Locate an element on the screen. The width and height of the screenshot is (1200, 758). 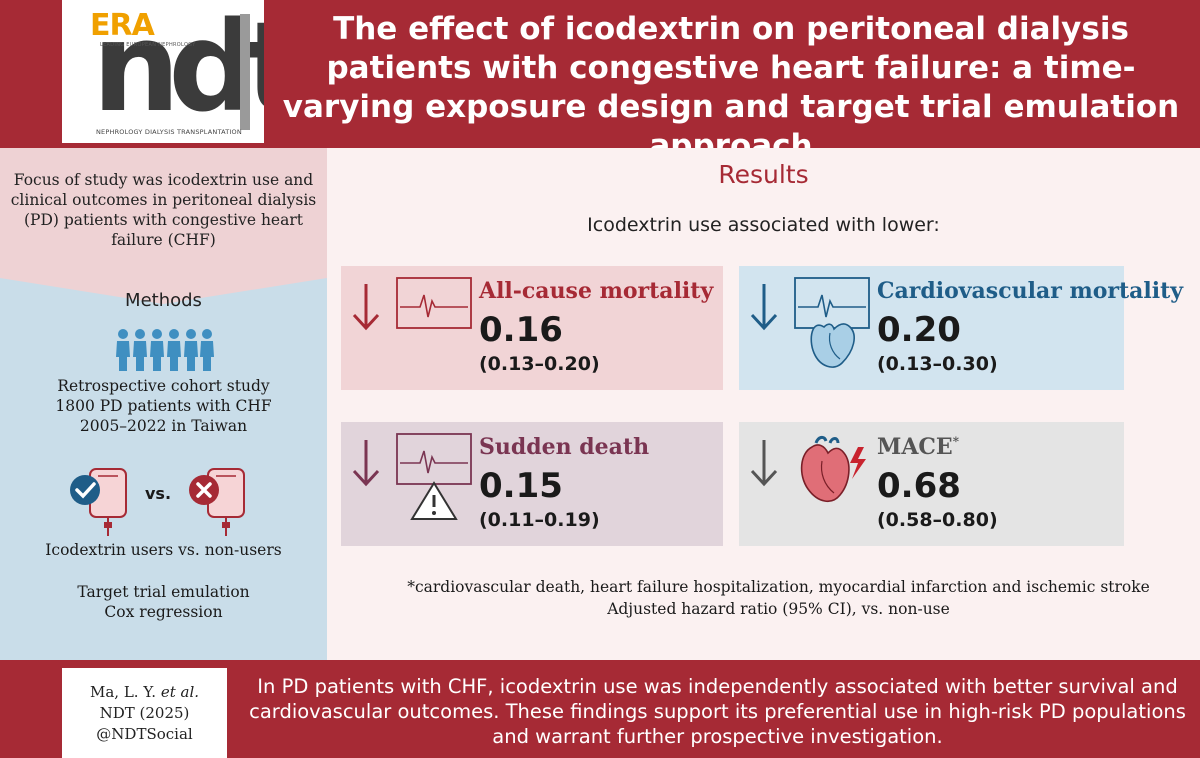
analysis-line-emulation: Target trial emulation is located at coordinates (163, 592).